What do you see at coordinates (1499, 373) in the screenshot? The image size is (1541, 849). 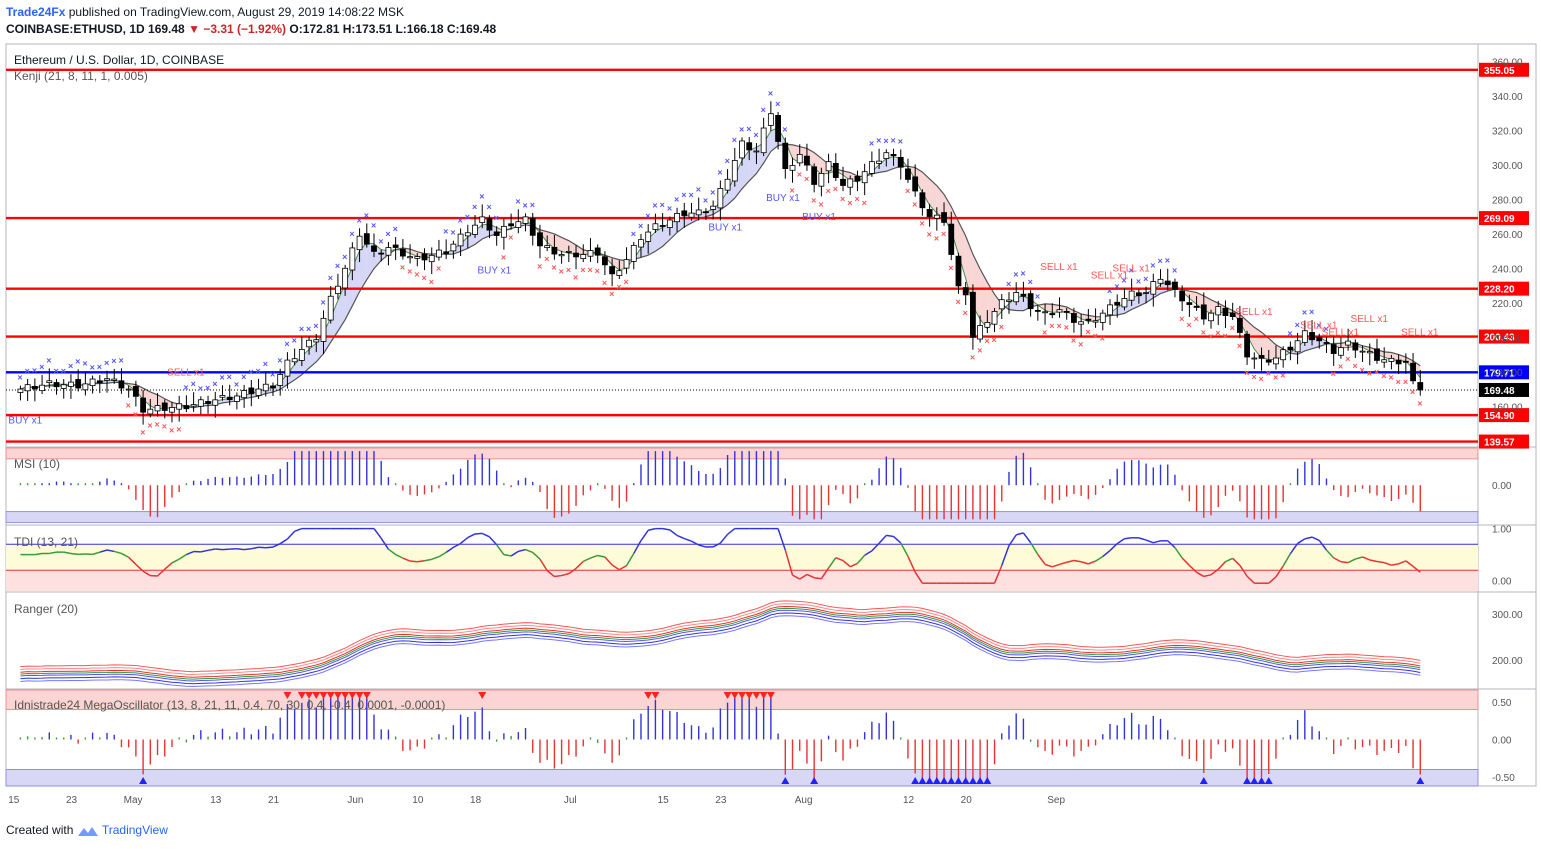 I see `level-label: 179.71` at bounding box center [1499, 373].